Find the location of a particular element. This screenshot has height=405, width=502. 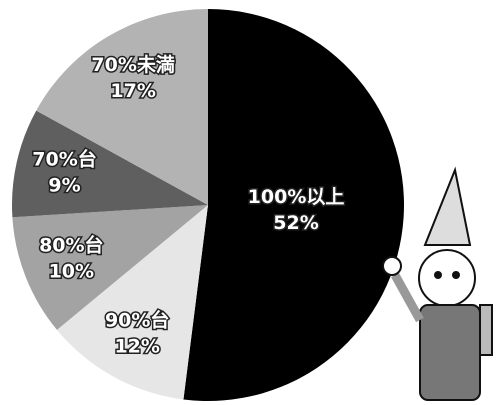

slice-label: 90%台 is located at coordinates (137, 319).